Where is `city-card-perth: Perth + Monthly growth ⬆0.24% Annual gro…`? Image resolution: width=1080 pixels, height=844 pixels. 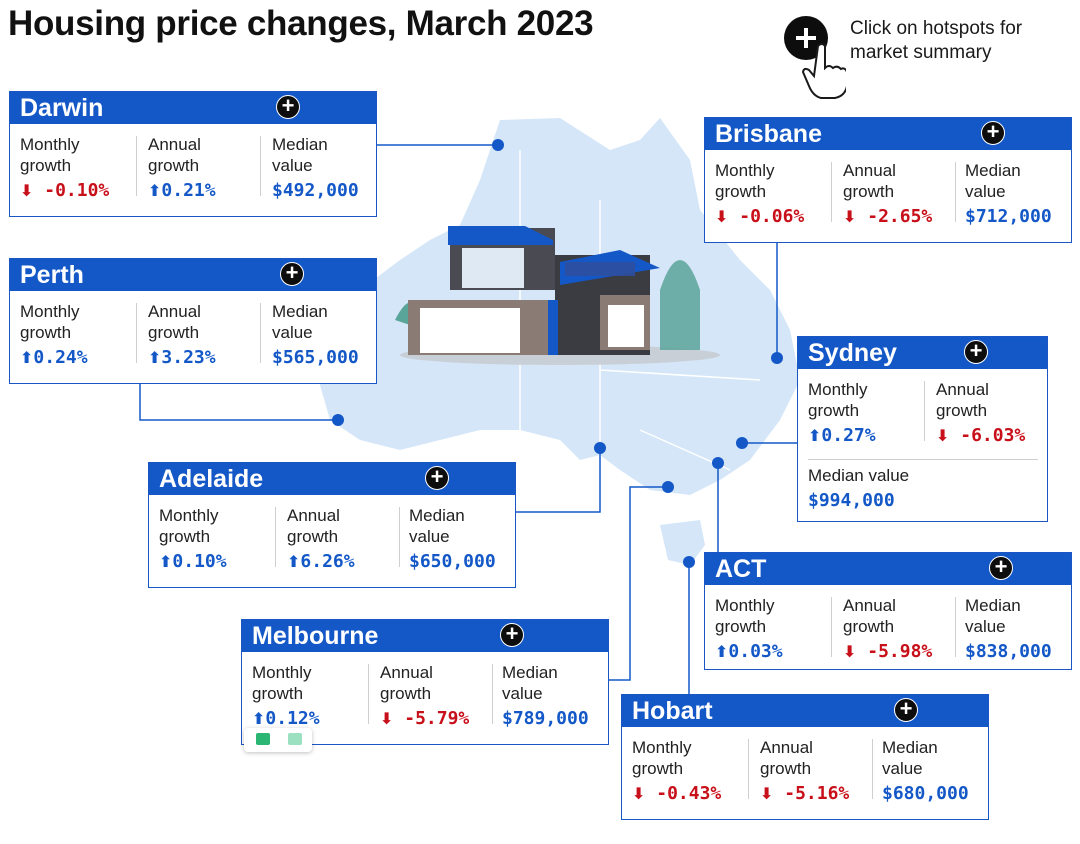
city-card-perth: Perth + Monthly growth ⬆0.24% Annual gro… is located at coordinates (193, 321).